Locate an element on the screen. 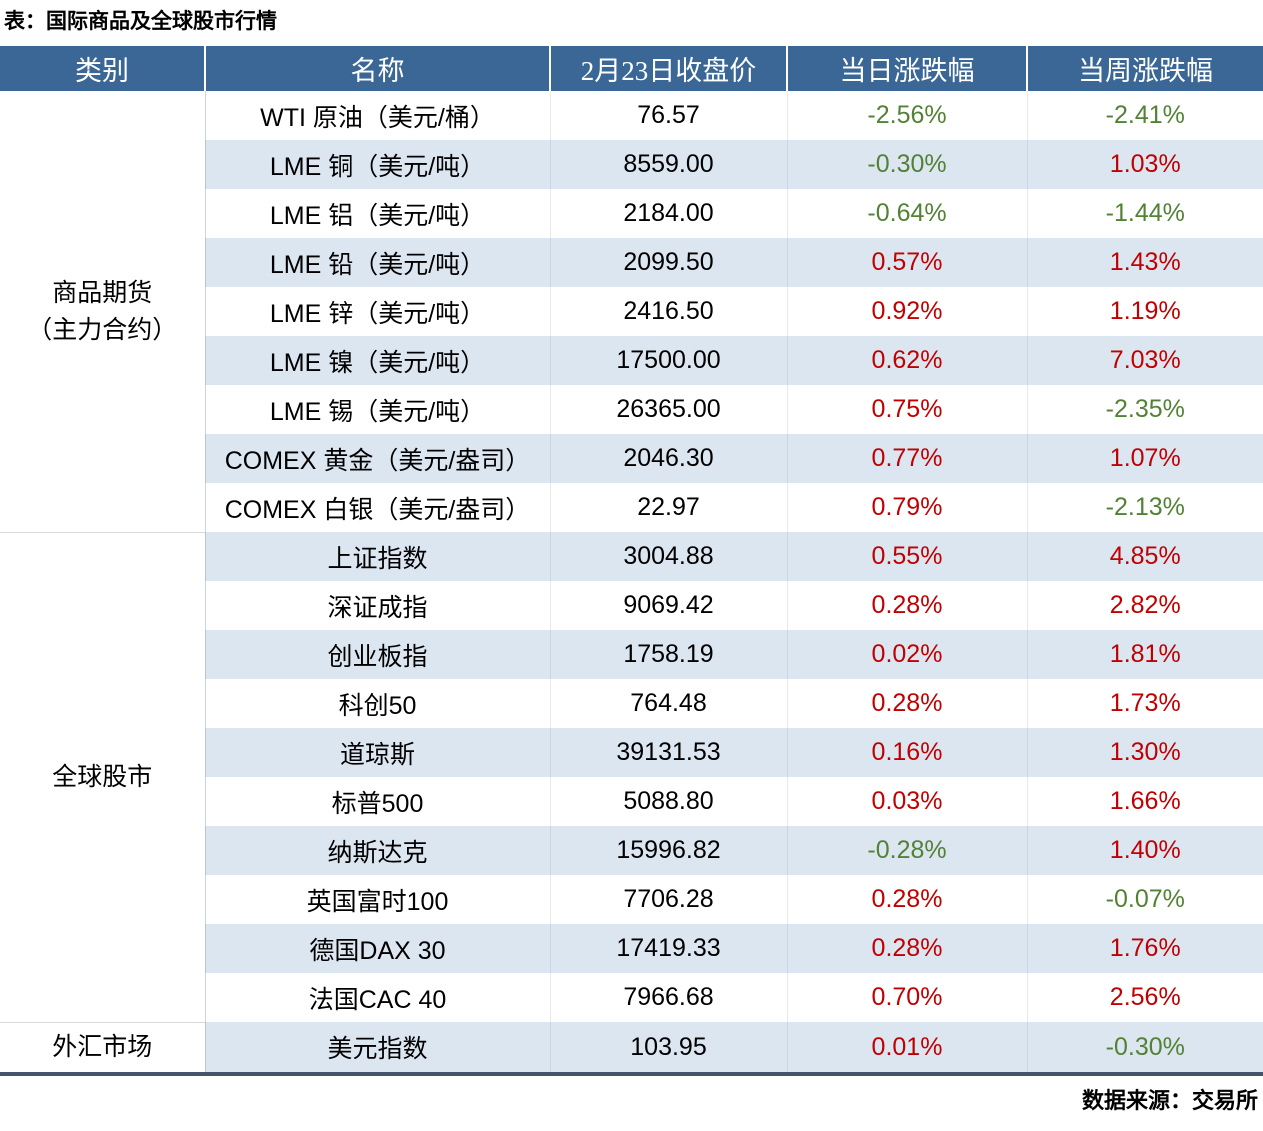  close-price-cell: 15996.82 is located at coordinates (669, 851).